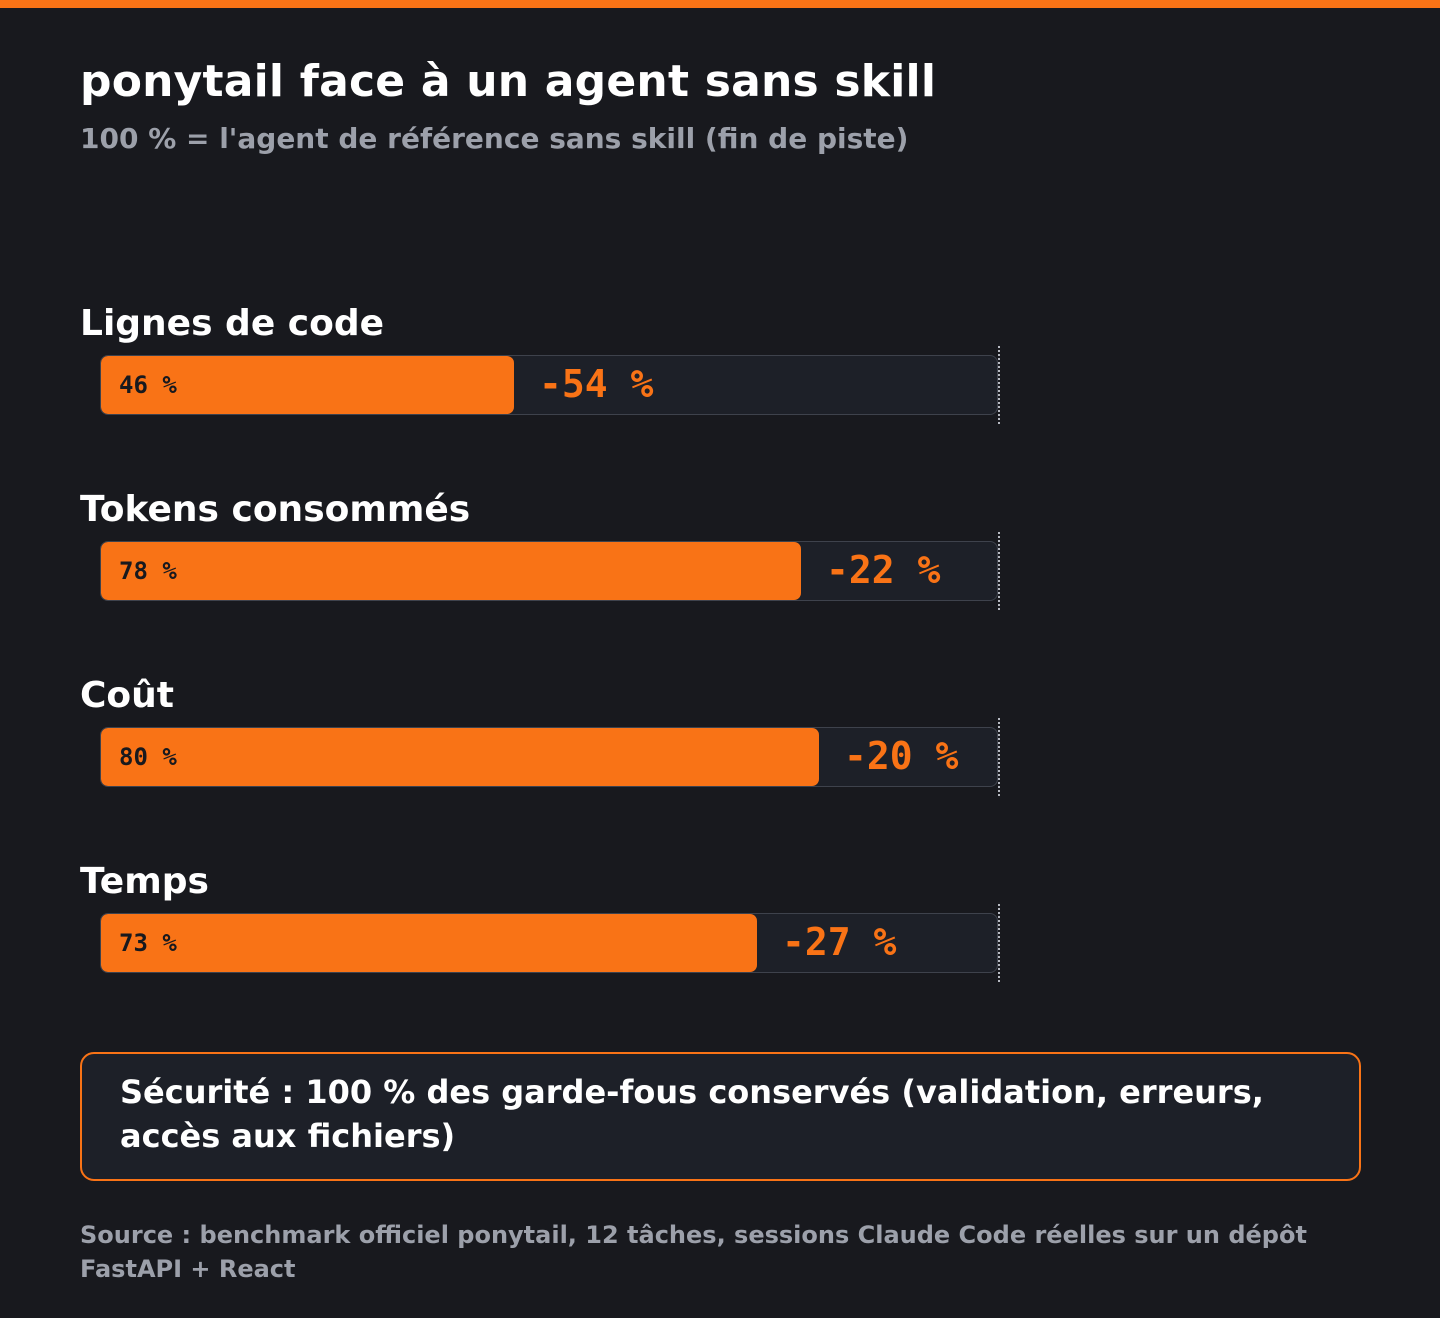 The image size is (1440, 1318). What do you see at coordinates (148, 385) in the screenshot?
I see `bar-value-label: 46 %` at bounding box center [148, 385].